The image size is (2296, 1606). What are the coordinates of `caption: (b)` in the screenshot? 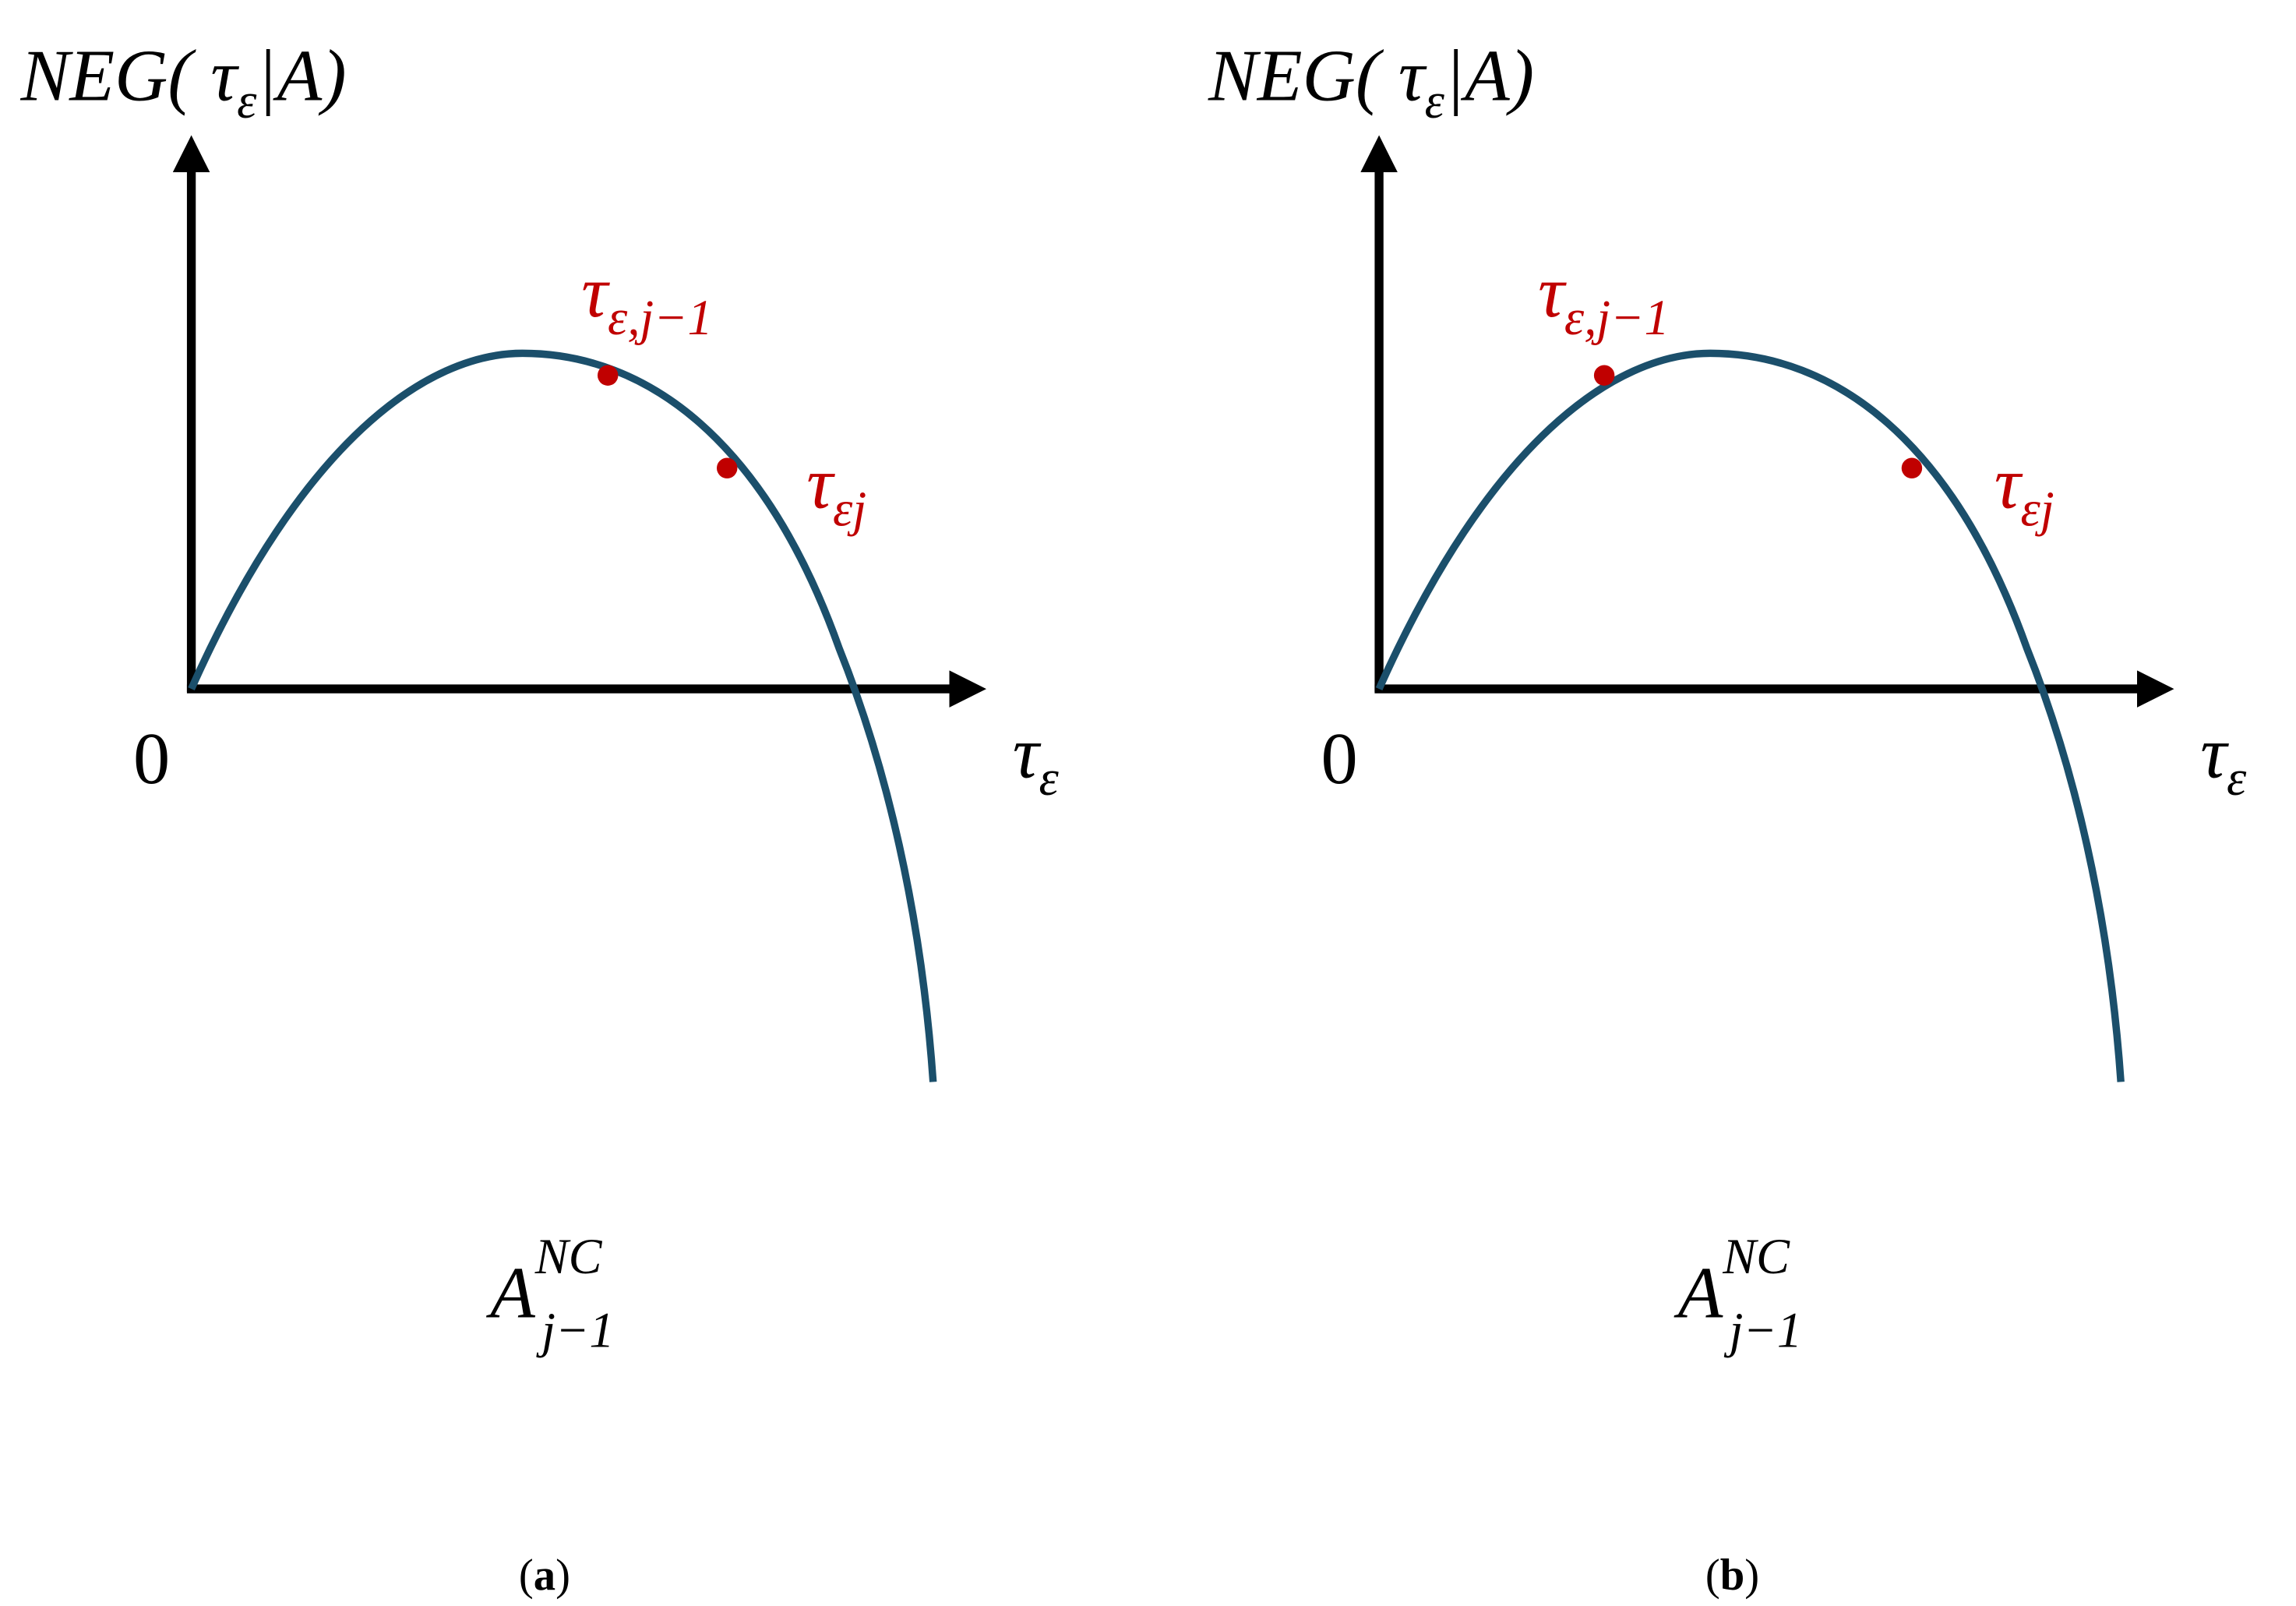 It's located at (1732, 1576).